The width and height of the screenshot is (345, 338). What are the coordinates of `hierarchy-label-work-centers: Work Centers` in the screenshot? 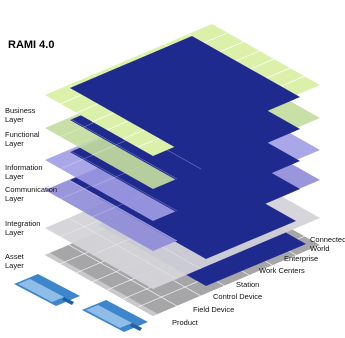 It's located at (282, 270).